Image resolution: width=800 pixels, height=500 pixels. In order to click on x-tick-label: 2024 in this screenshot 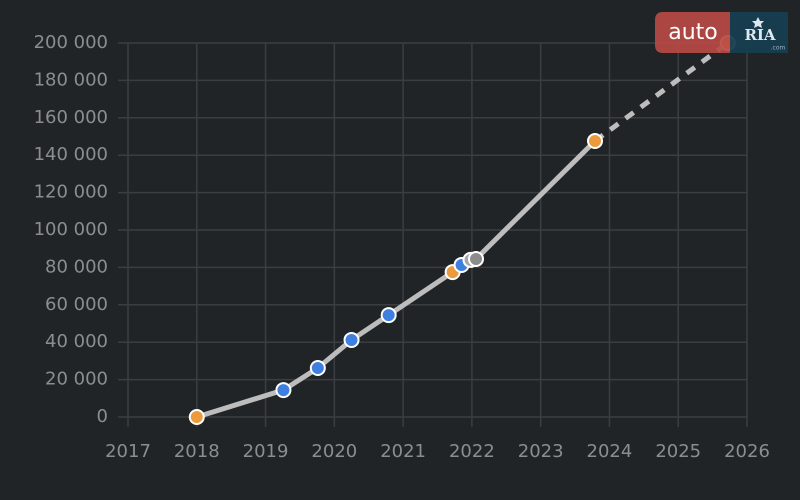, I will do `click(610, 451)`.